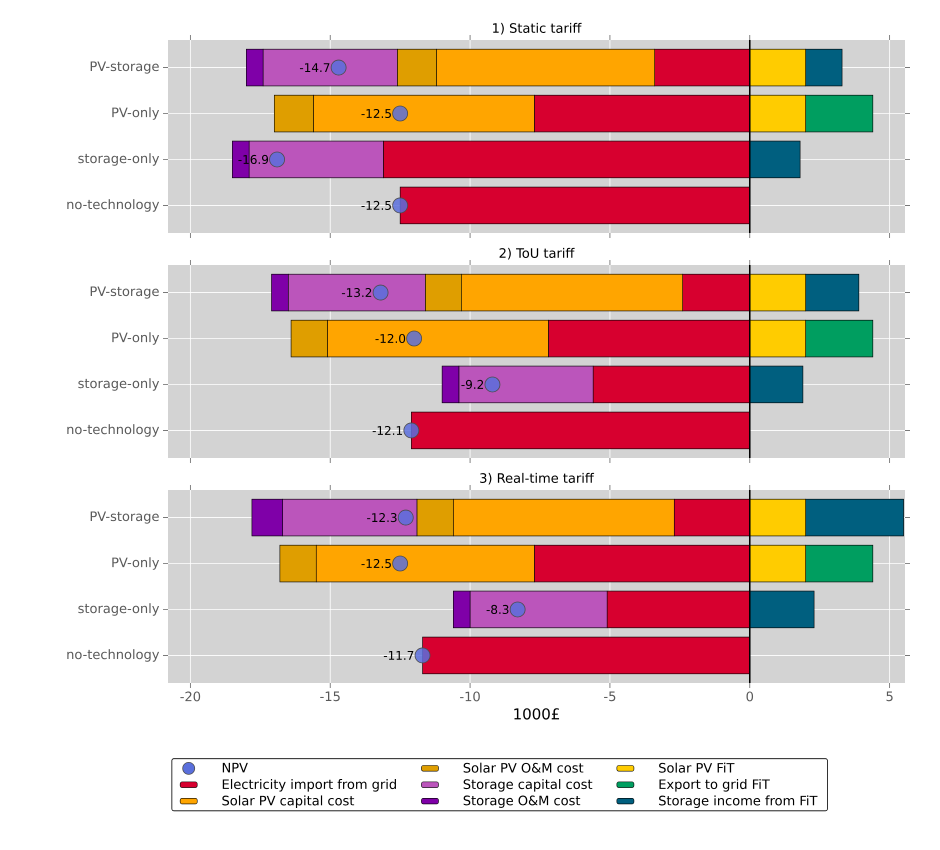 The image size is (940, 850). Describe the element at coordinates (472, 385) in the screenshot. I see `data-label: -9.2` at that location.